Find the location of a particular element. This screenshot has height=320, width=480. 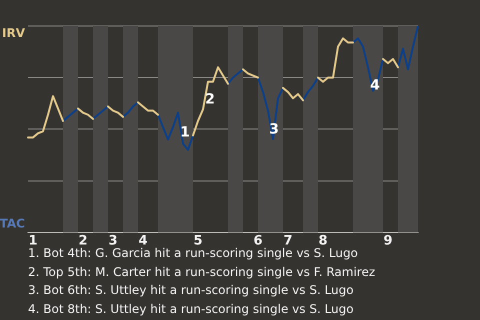

text: 2. Top 5th: M. Carter hit a run-scoring single vs F. Ramirez is located at coordinates (202, 272).